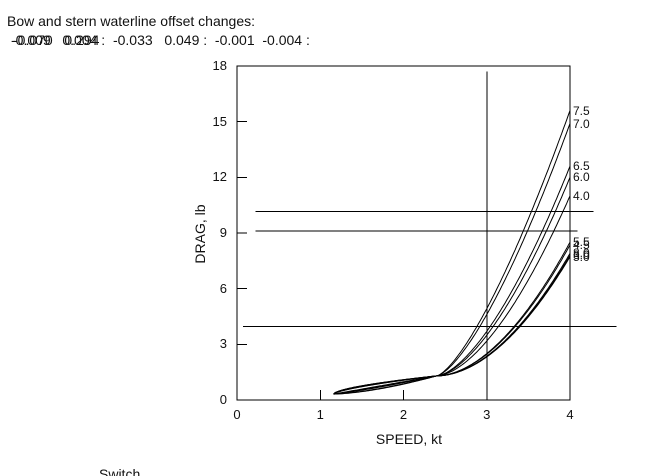 The height and width of the screenshot is (476, 655). Describe the element at coordinates (581, 195) in the screenshot. I see `curve-label-4.0: 4.0` at that location.